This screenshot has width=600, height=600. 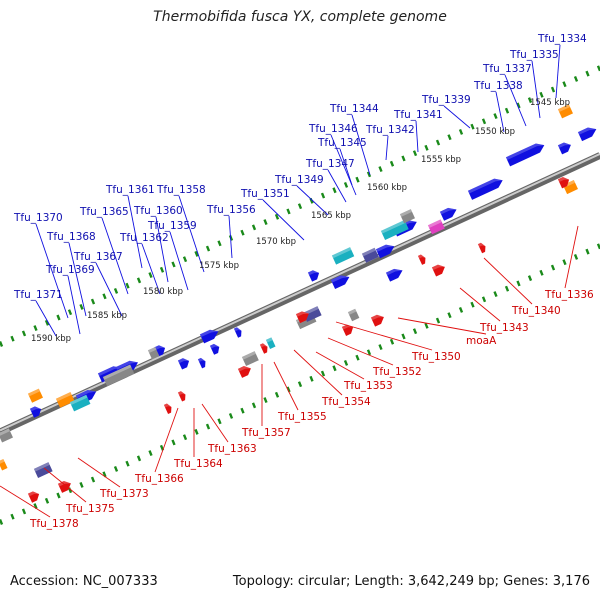 I want to click on gene-label: Tfu_1366, so click(x=159, y=479).